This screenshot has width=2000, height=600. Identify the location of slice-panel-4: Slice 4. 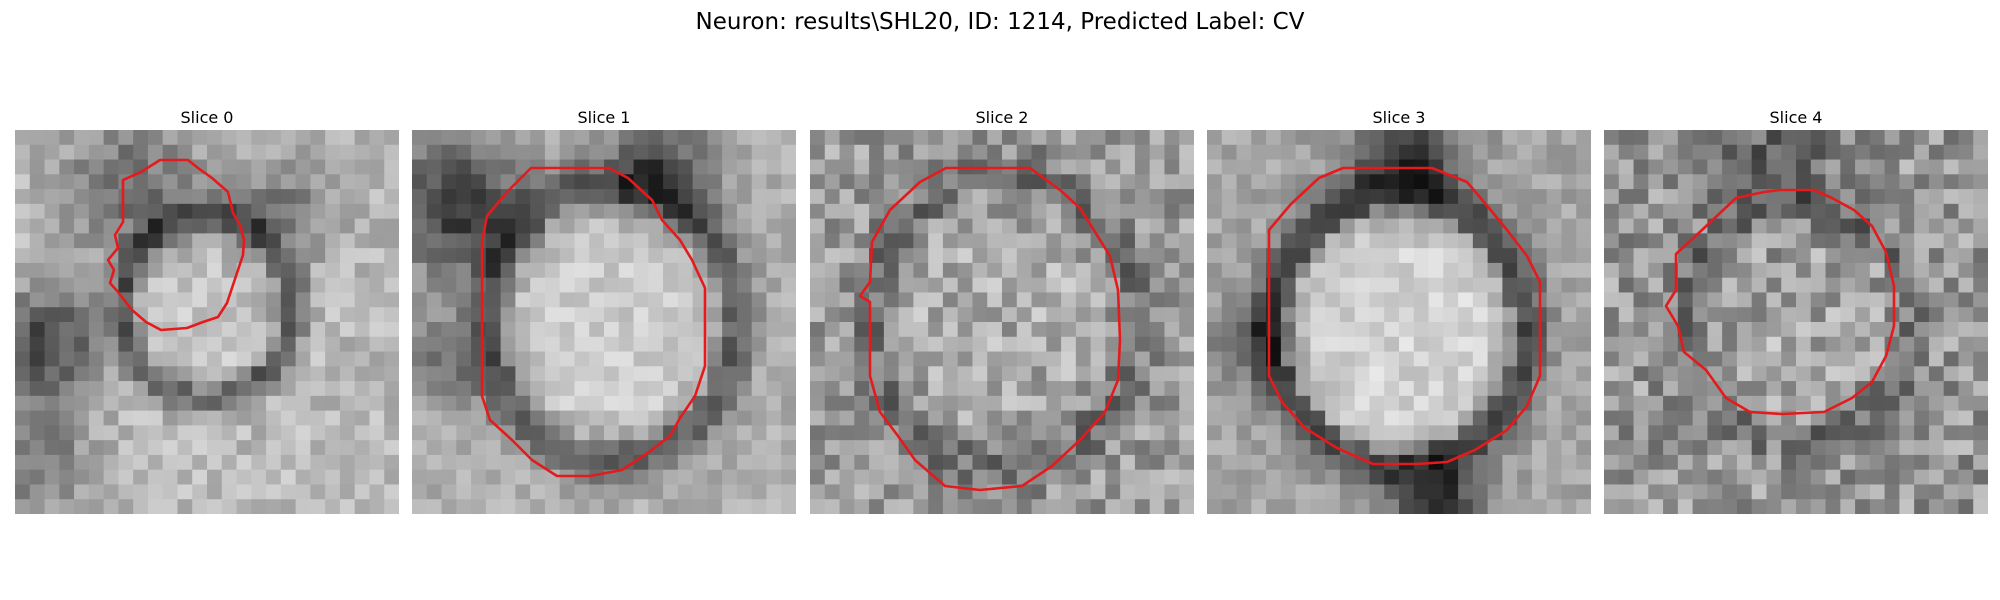
(1796, 311).